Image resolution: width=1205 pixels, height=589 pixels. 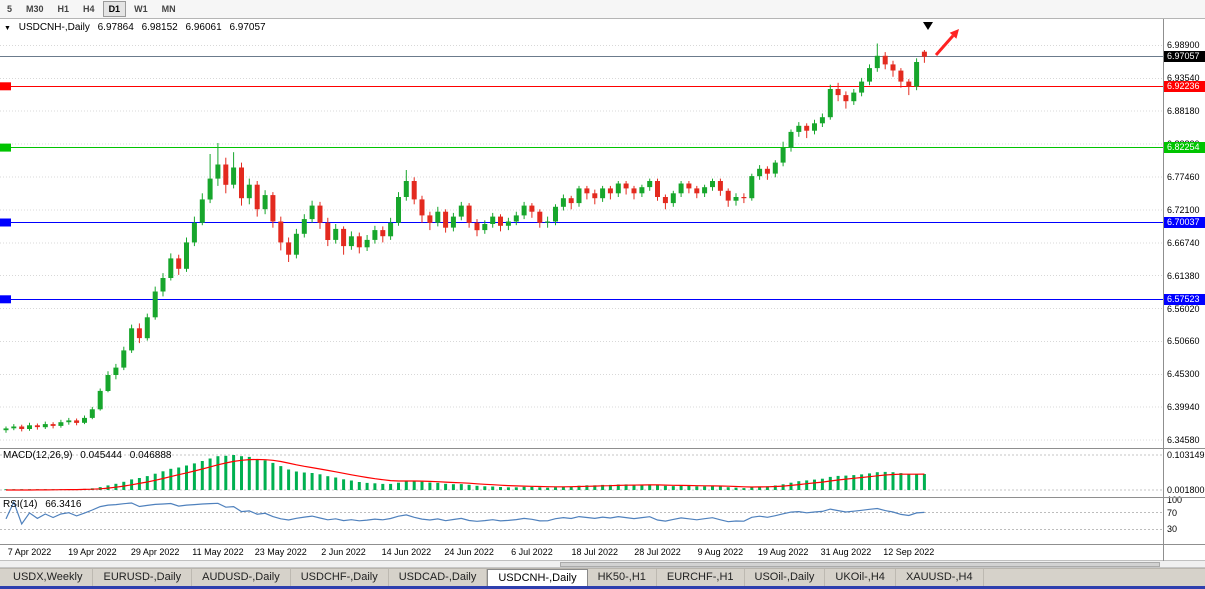 I want to click on date-axis-label: 28 Jul 2022, so click(x=657, y=552).